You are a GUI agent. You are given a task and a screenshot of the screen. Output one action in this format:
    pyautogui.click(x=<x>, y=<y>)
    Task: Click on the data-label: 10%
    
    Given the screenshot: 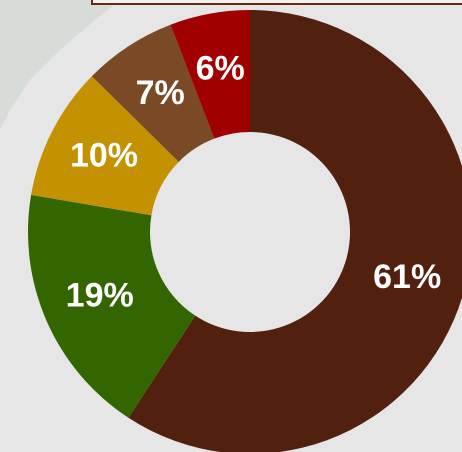 What is the action you would take?
    pyautogui.click(x=104, y=155)
    